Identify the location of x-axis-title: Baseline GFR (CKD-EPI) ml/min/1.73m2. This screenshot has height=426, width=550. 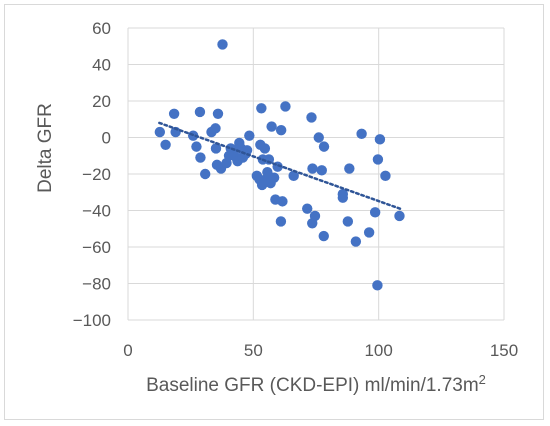
(316, 384).